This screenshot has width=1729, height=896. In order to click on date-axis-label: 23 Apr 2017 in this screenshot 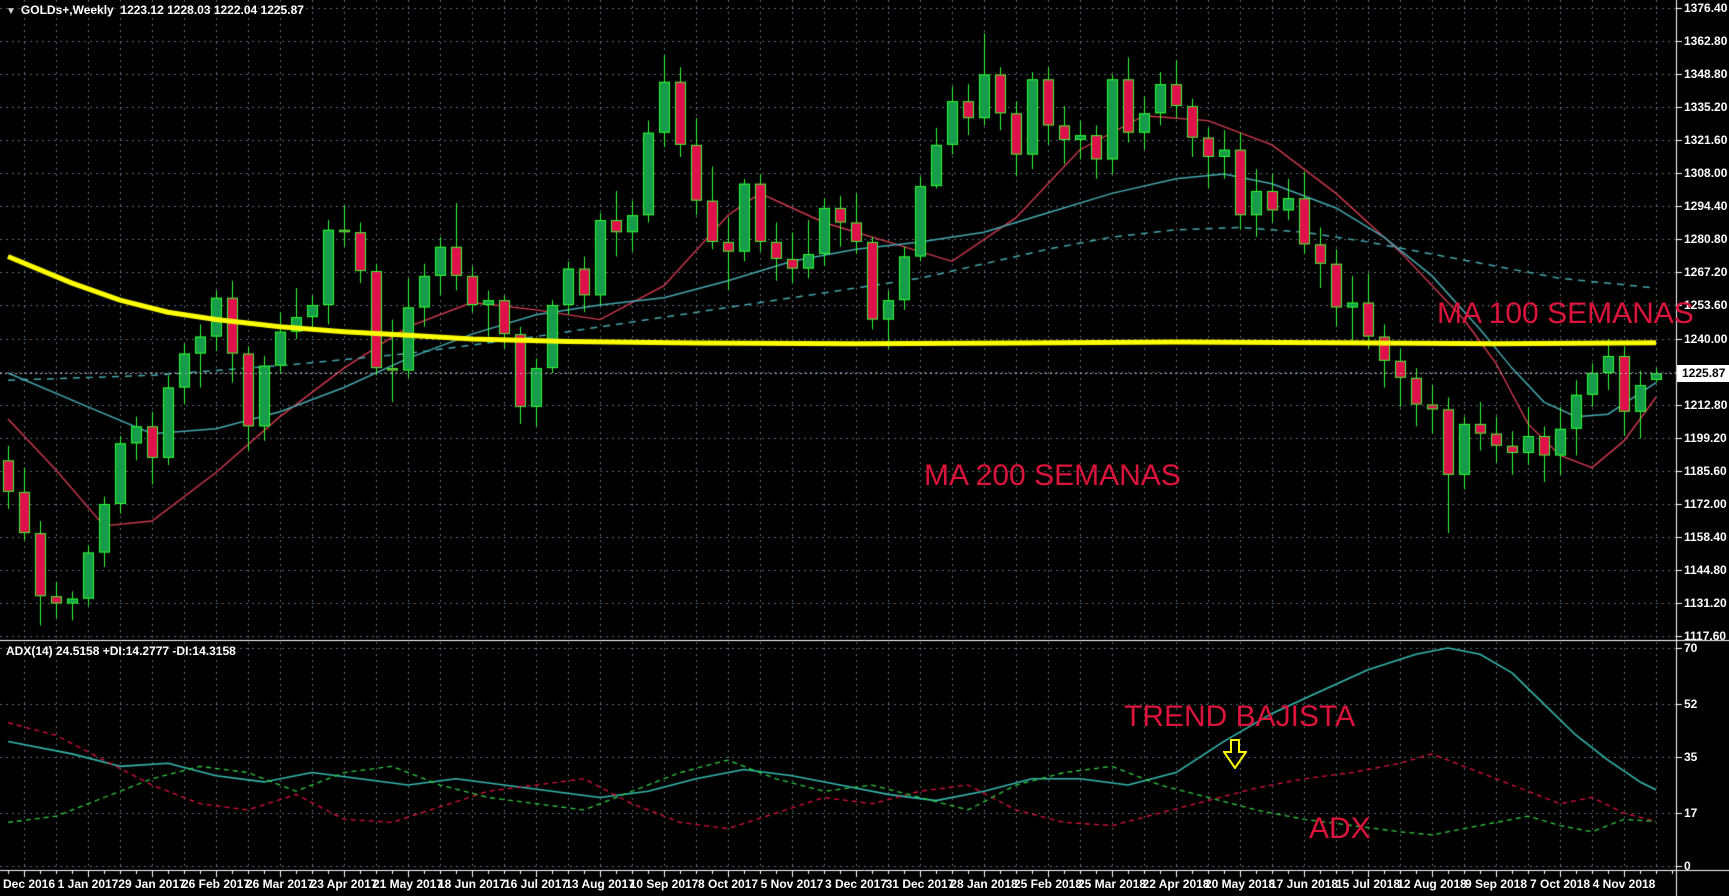, I will do `click(344, 884)`.